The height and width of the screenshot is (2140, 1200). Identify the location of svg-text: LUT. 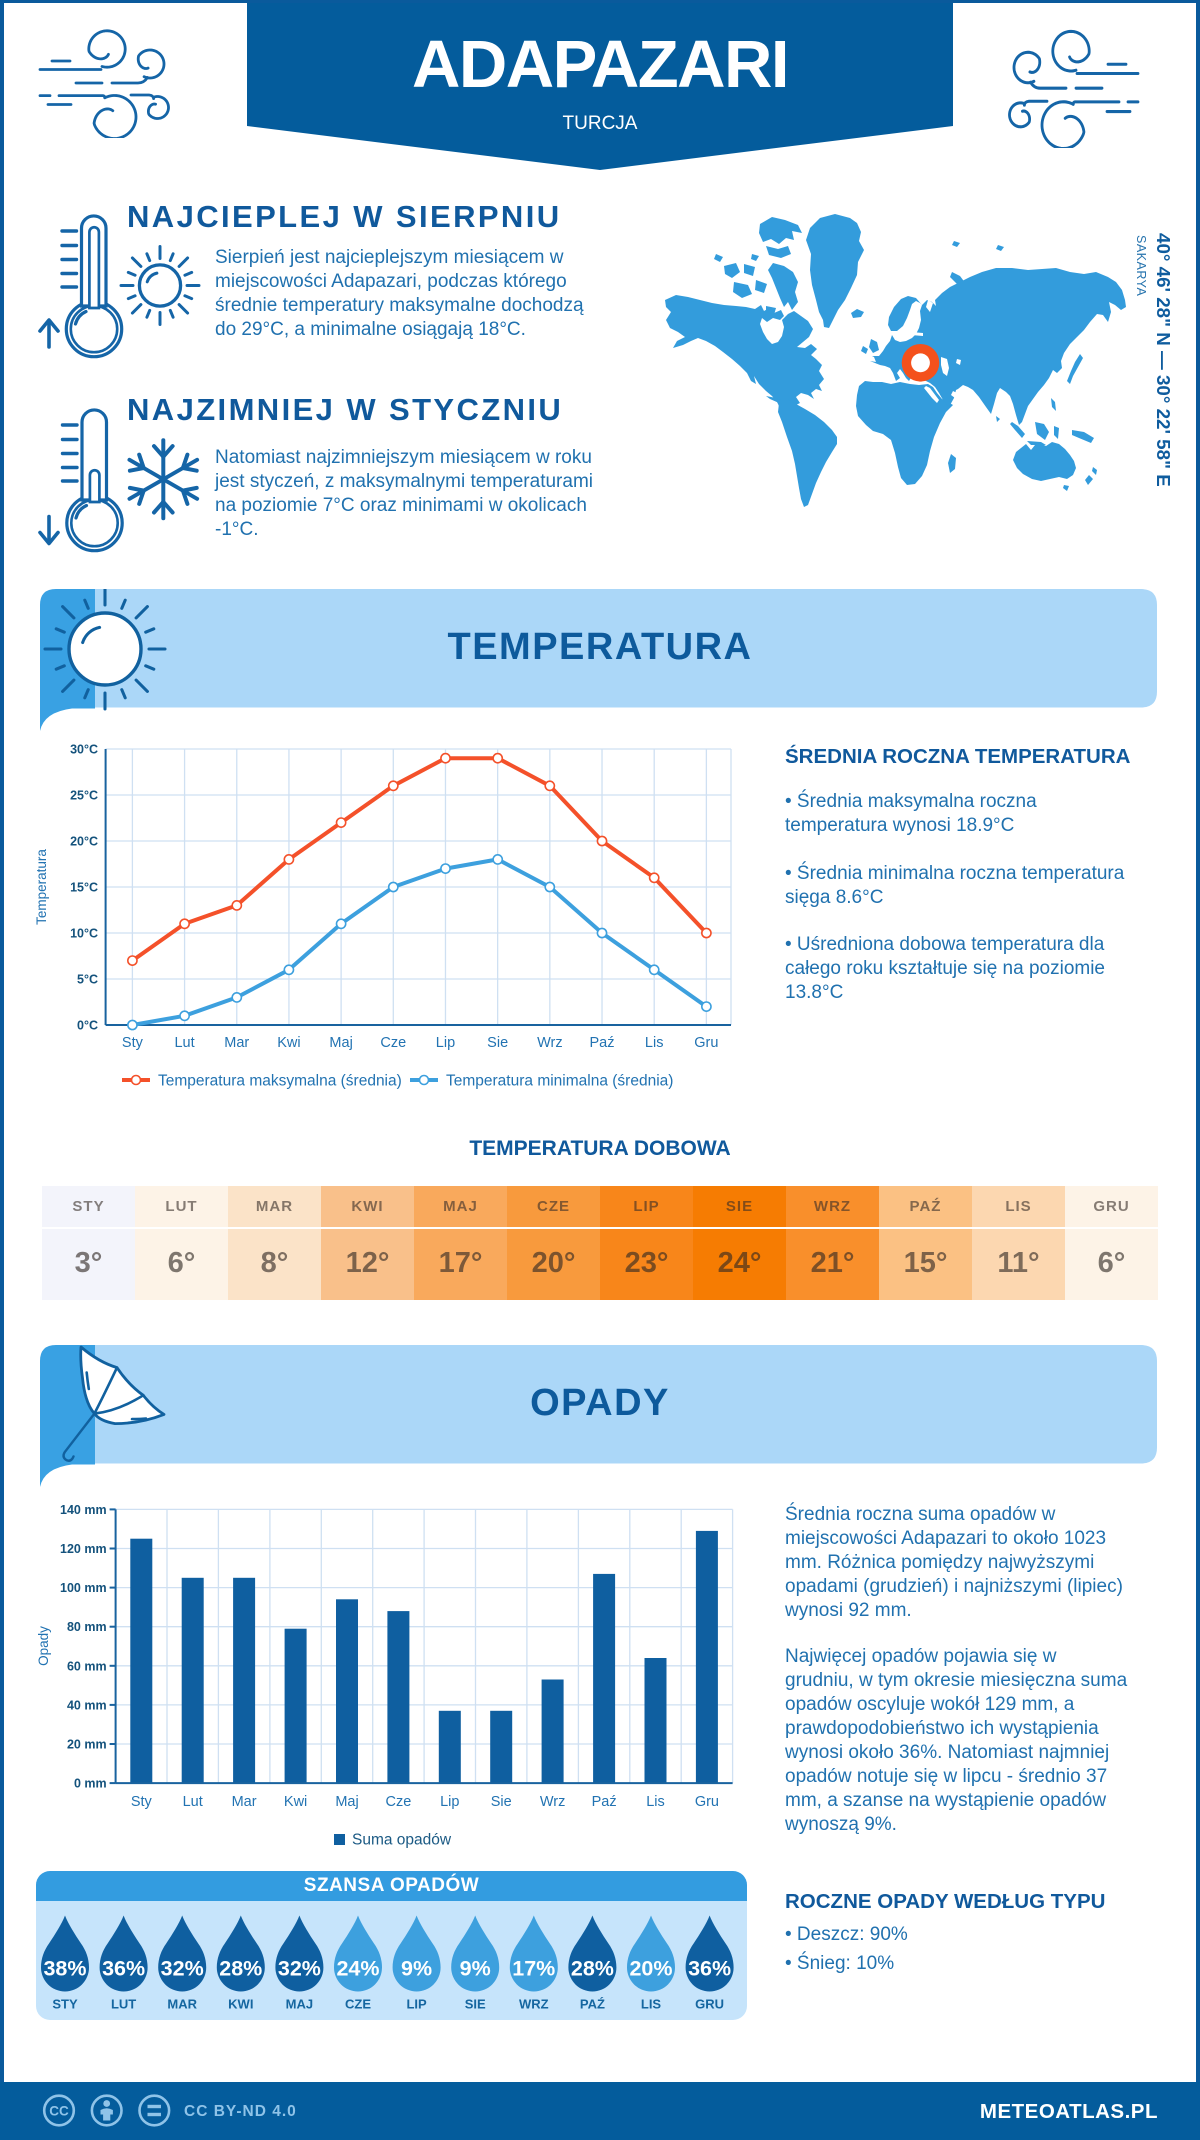
(123, 2004).